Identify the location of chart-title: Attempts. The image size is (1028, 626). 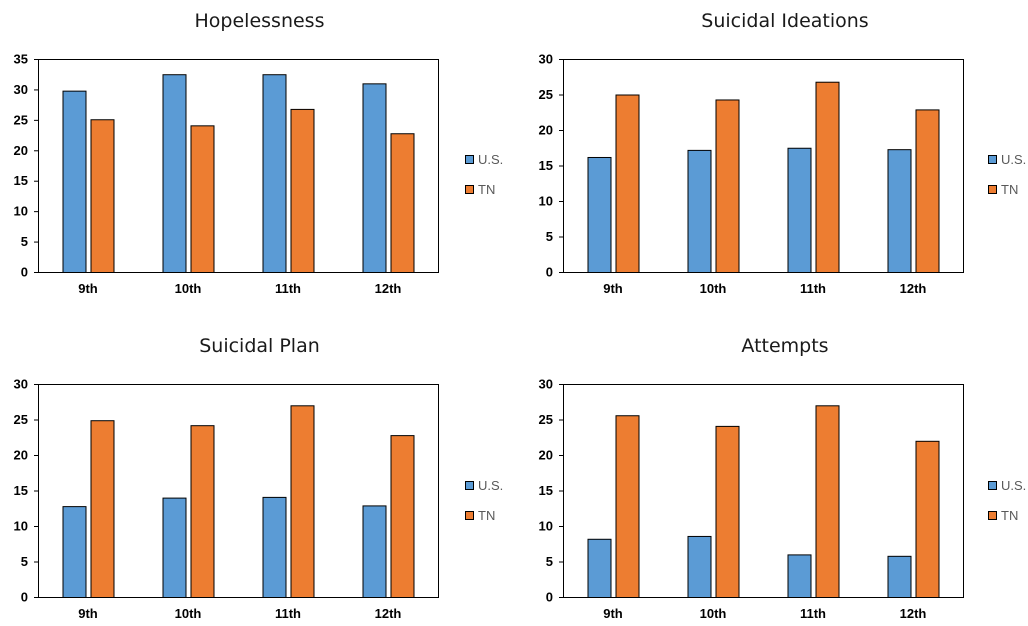
(785, 346).